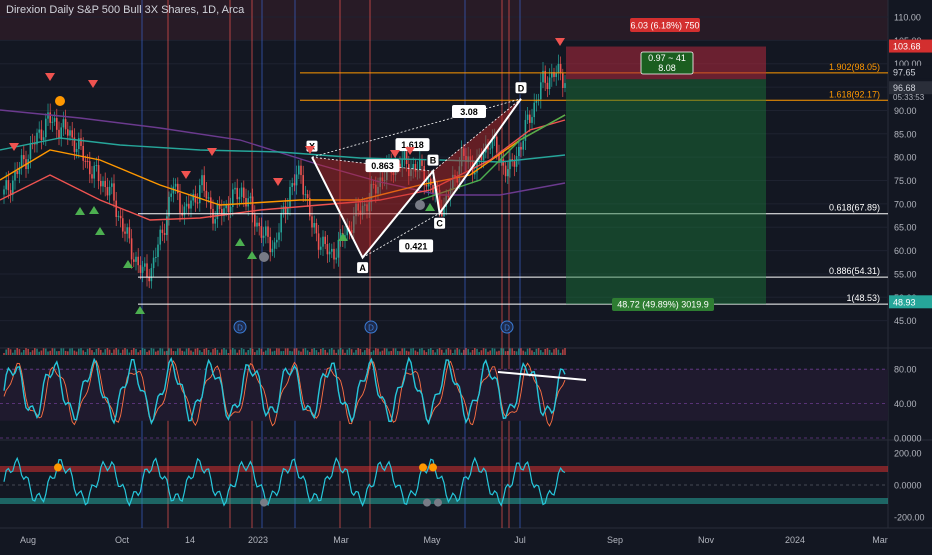 This screenshot has height=555, width=932. Describe the element at coordinates (880, 540) in the screenshot. I see `x-tick-label: Mar` at that location.